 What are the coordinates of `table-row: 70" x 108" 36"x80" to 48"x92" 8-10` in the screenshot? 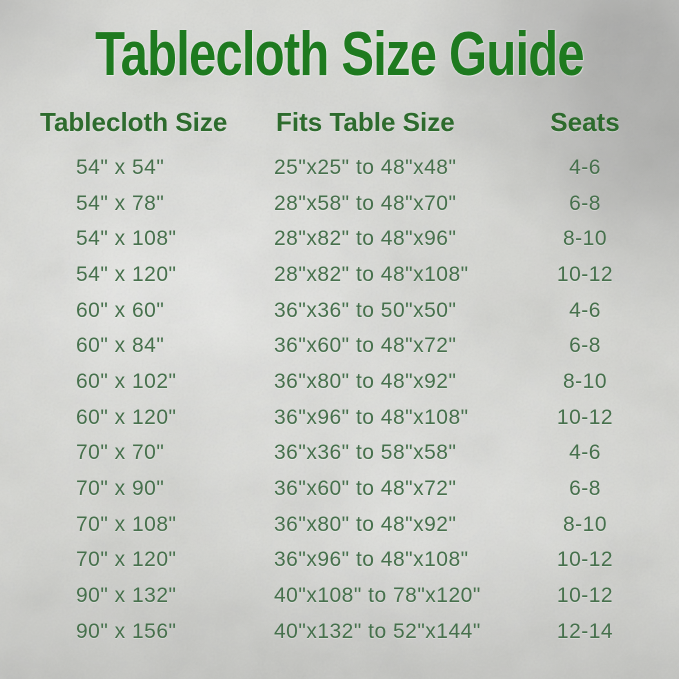 It's located at (350, 525).